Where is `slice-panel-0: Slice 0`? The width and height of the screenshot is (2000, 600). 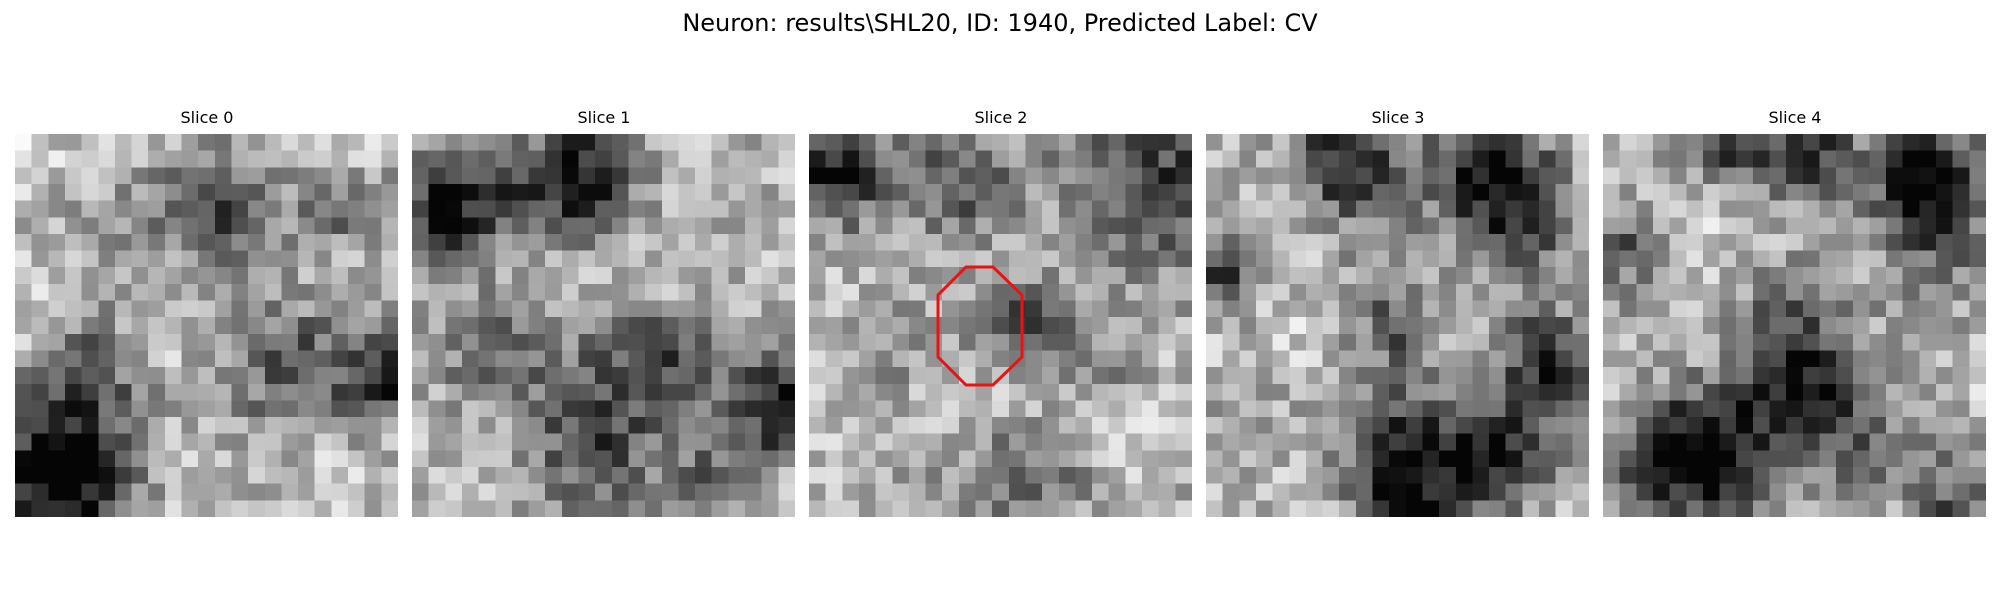 slice-panel-0: Slice 0 is located at coordinates (207, 312).